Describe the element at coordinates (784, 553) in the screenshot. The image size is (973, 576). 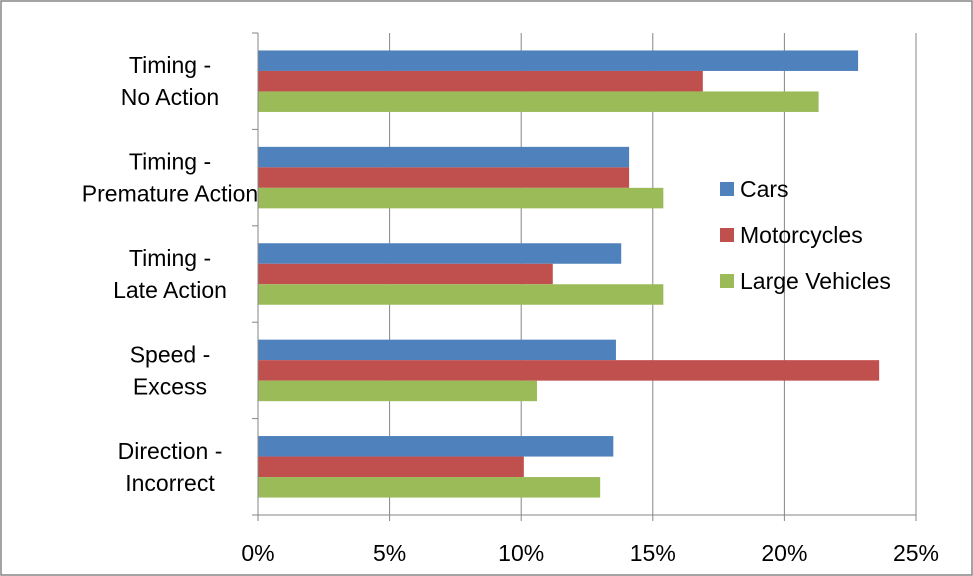
I see `x-tick-label: 20%` at that location.